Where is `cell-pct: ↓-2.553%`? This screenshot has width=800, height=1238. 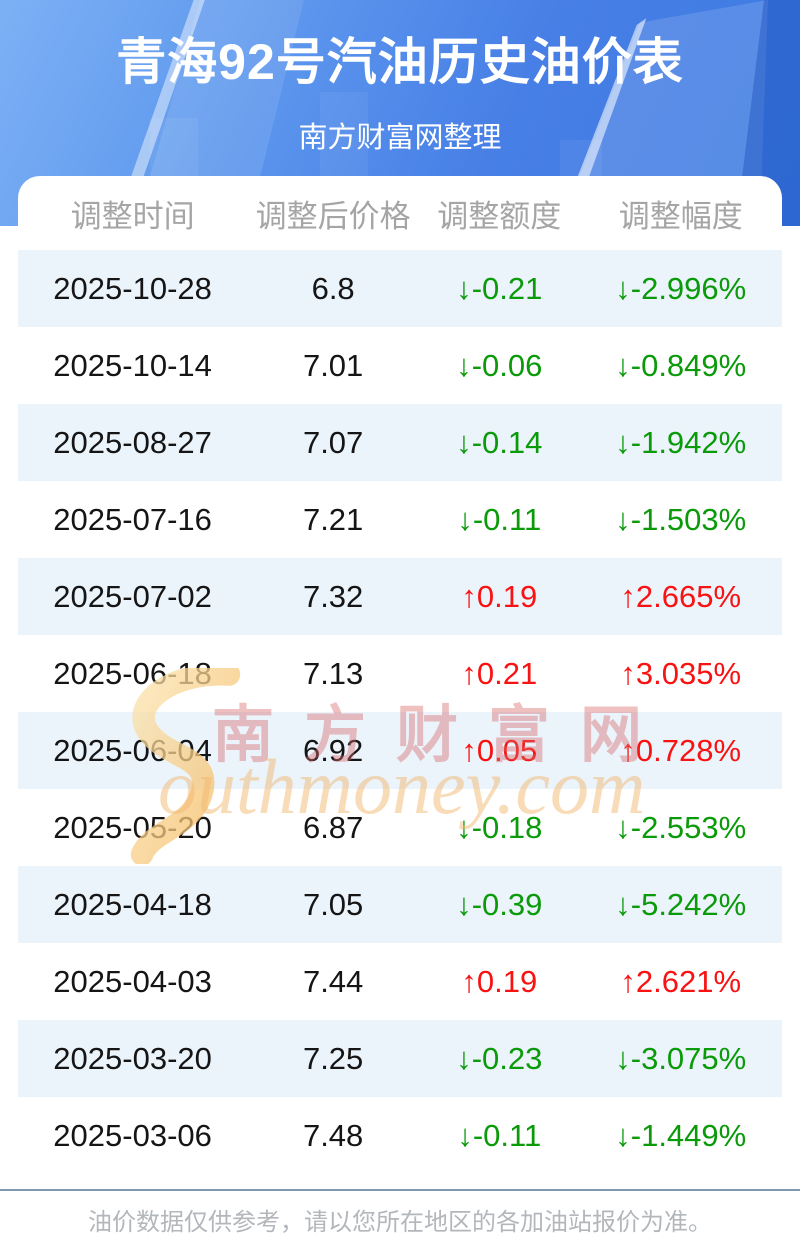 cell-pct: ↓-2.553% is located at coordinates (681, 827).